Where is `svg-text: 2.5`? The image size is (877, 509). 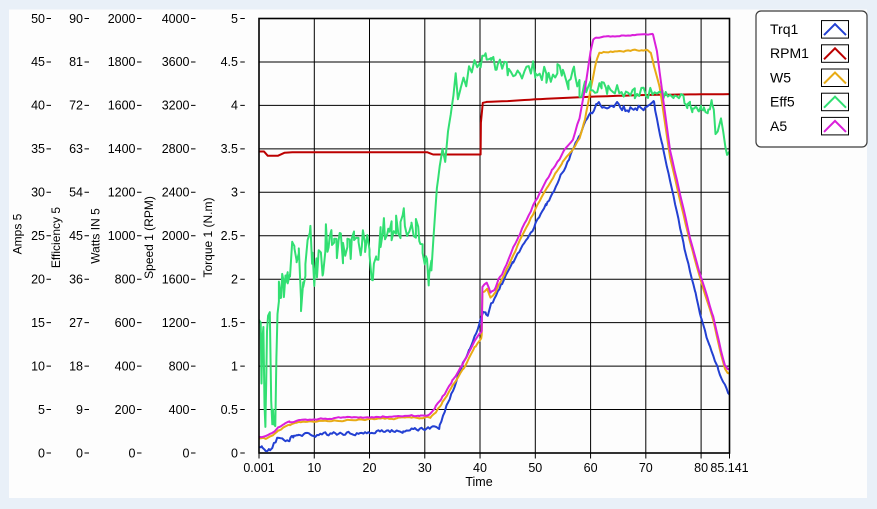 svg-text: 2.5 is located at coordinates (229, 236).